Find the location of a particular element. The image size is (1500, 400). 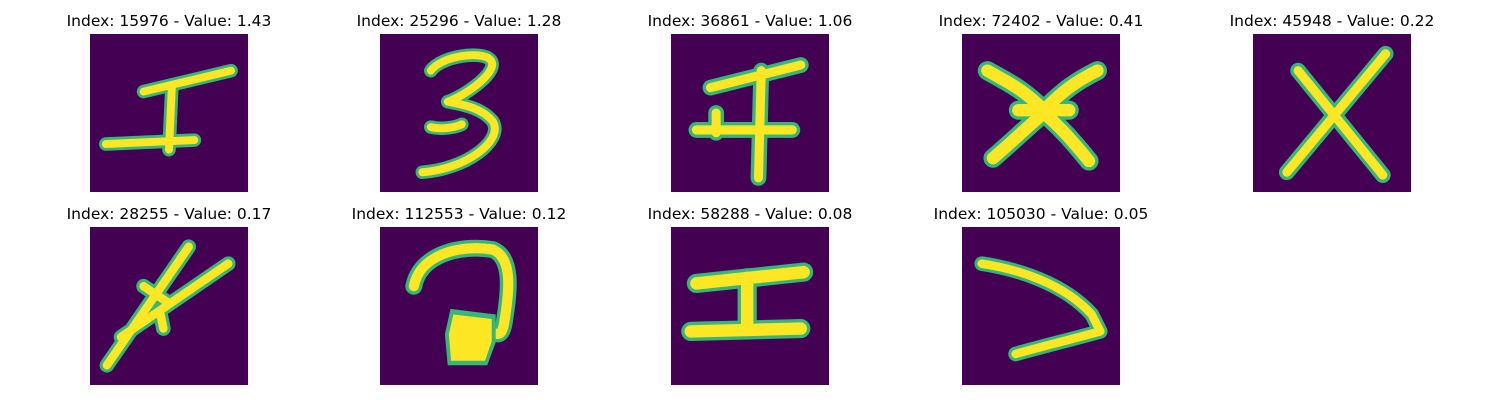

panel-title: Index: 112553 - Value: 0.12 is located at coordinates (459, 214).